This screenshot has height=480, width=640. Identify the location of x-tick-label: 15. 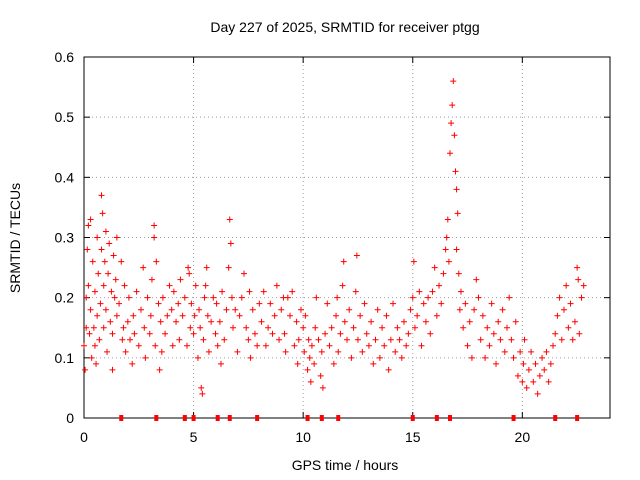
(413, 437).